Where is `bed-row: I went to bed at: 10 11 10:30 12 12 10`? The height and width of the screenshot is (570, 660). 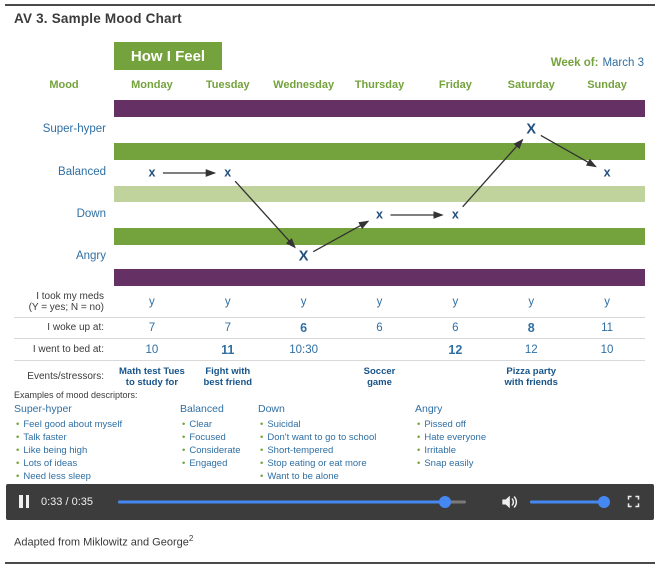
bed-row: I went to bed at: 10 11 10:30 12 12 10 is located at coordinates (329, 350).